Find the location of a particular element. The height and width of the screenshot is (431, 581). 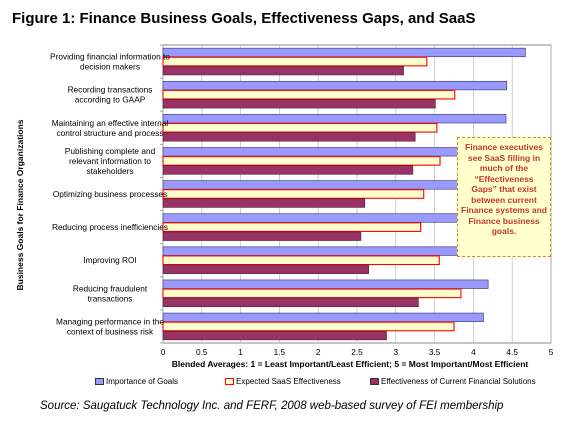

x-tick-label-7: 3.5 is located at coordinates (435, 352).